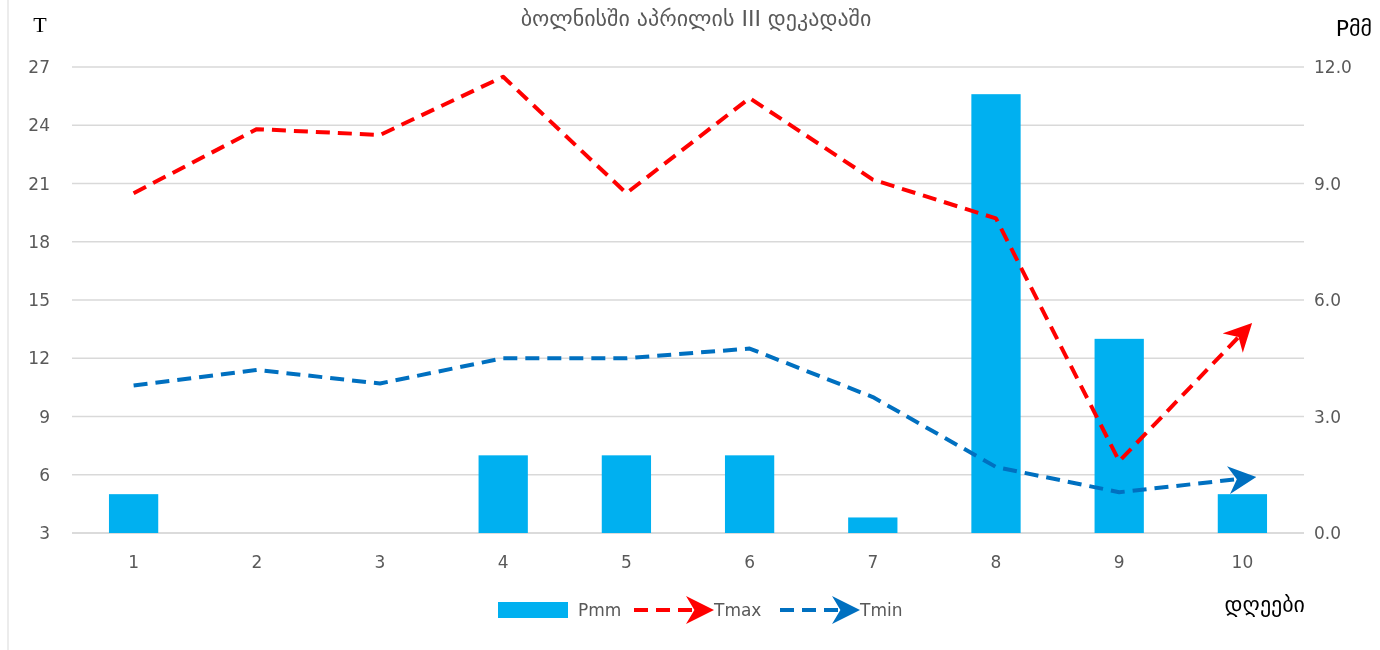  I want to click on legend-label: Pmm, so click(600, 610).